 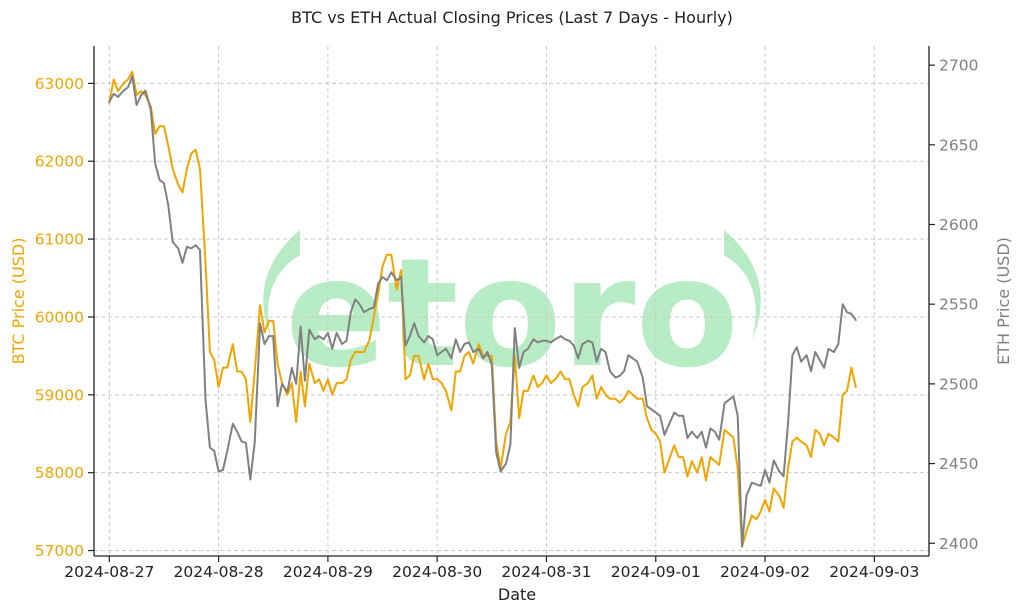 What do you see at coordinates (958, 305) in the screenshot?
I see `y-right-tick-label: 2550` at bounding box center [958, 305].